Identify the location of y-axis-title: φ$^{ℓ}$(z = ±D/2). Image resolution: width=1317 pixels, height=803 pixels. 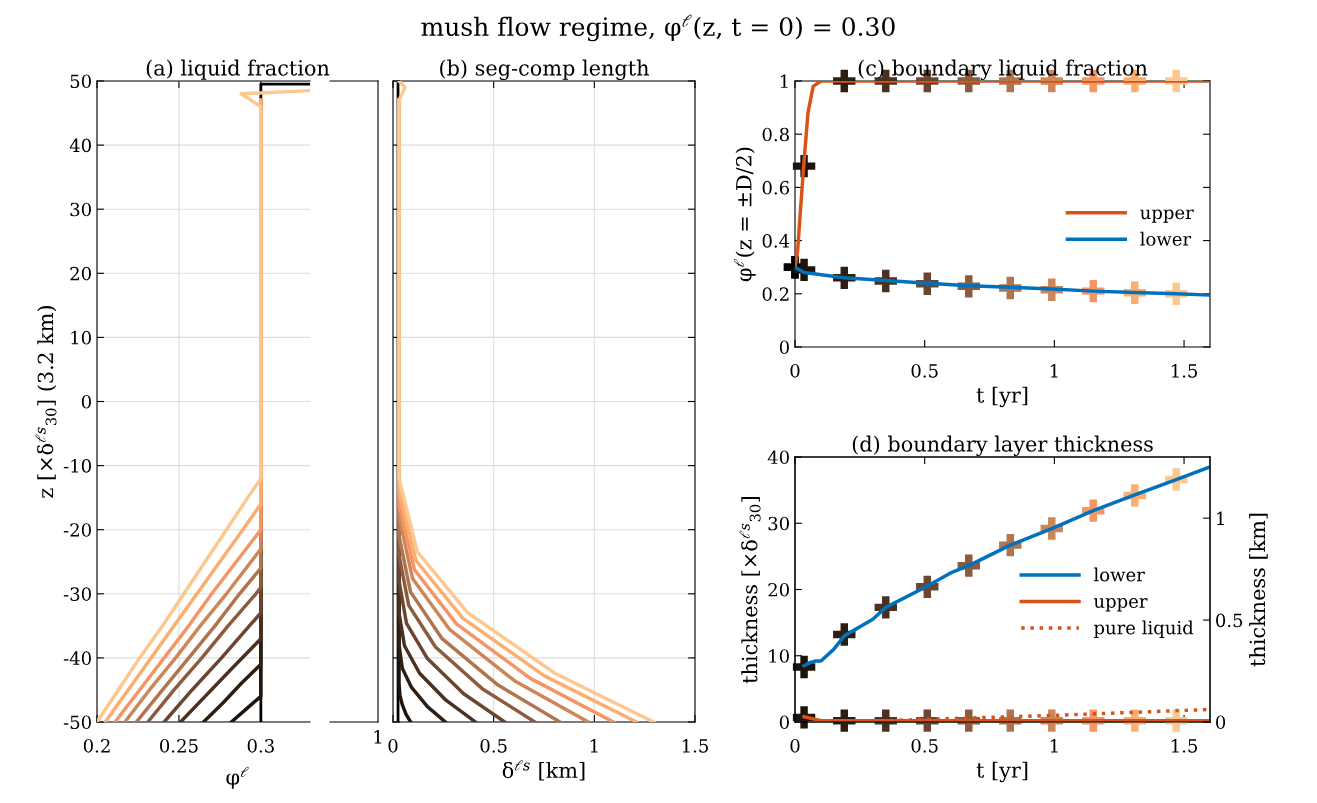
(744, 214).